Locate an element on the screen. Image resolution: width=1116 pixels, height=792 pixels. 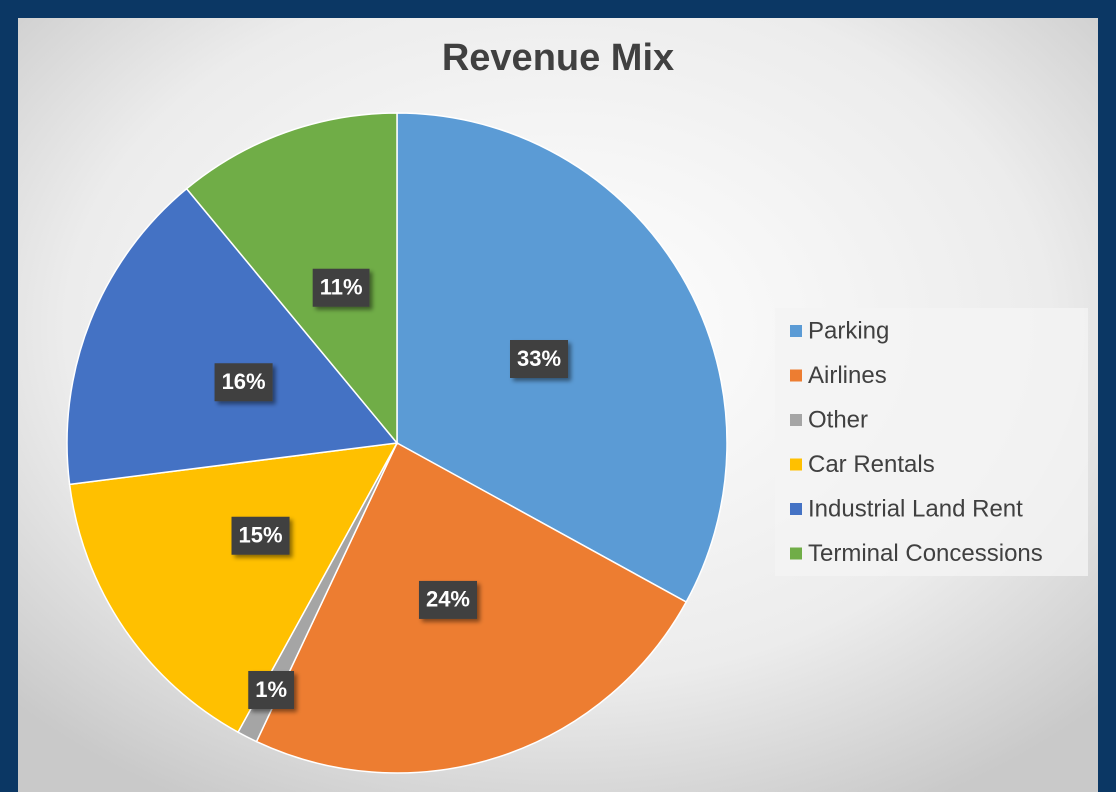
legend-label: Other is located at coordinates (838, 419).